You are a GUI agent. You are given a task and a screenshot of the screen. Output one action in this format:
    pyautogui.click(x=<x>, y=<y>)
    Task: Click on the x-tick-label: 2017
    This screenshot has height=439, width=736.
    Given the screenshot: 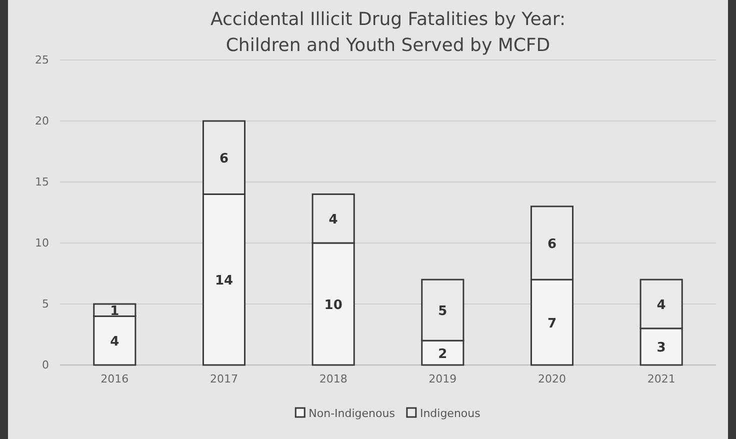 What is the action you would take?
    pyautogui.click(x=224, y=379)
    